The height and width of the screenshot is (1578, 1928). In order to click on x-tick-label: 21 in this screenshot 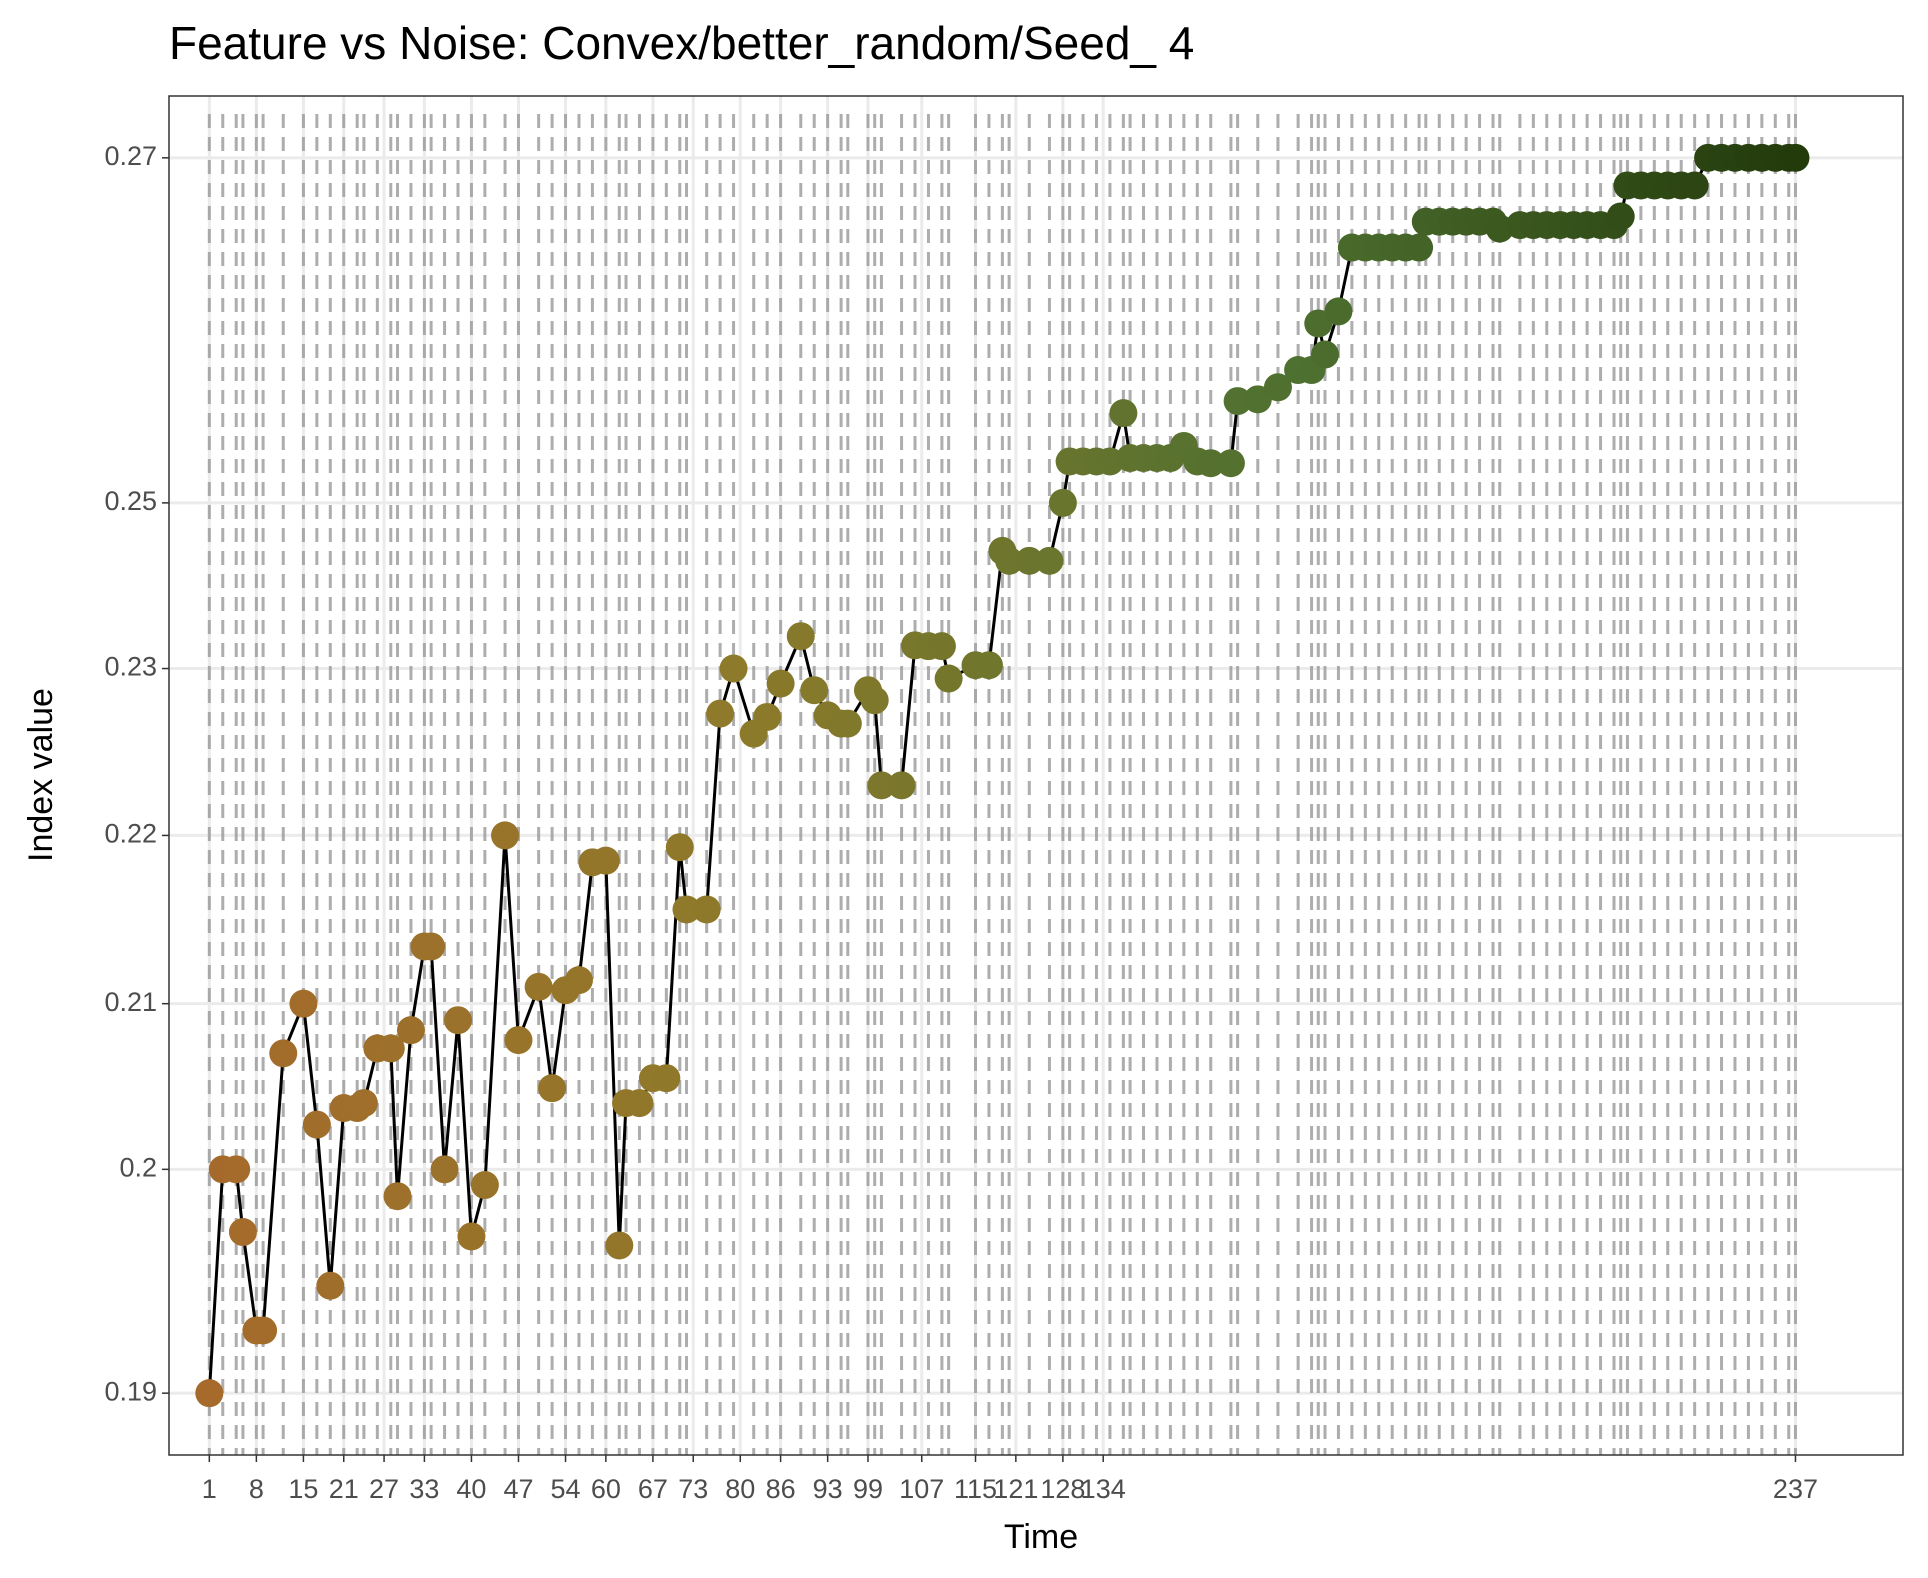, I will do `click(344, 1489)`.